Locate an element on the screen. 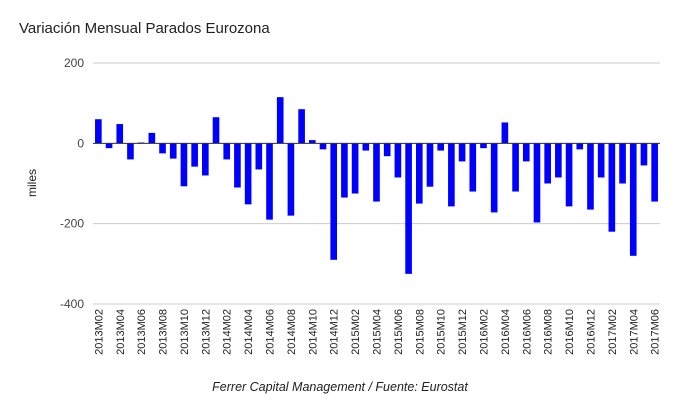 The width and height of the screenshot is (680, 420). bar-2016M04 is located at coordinates (505, 133).